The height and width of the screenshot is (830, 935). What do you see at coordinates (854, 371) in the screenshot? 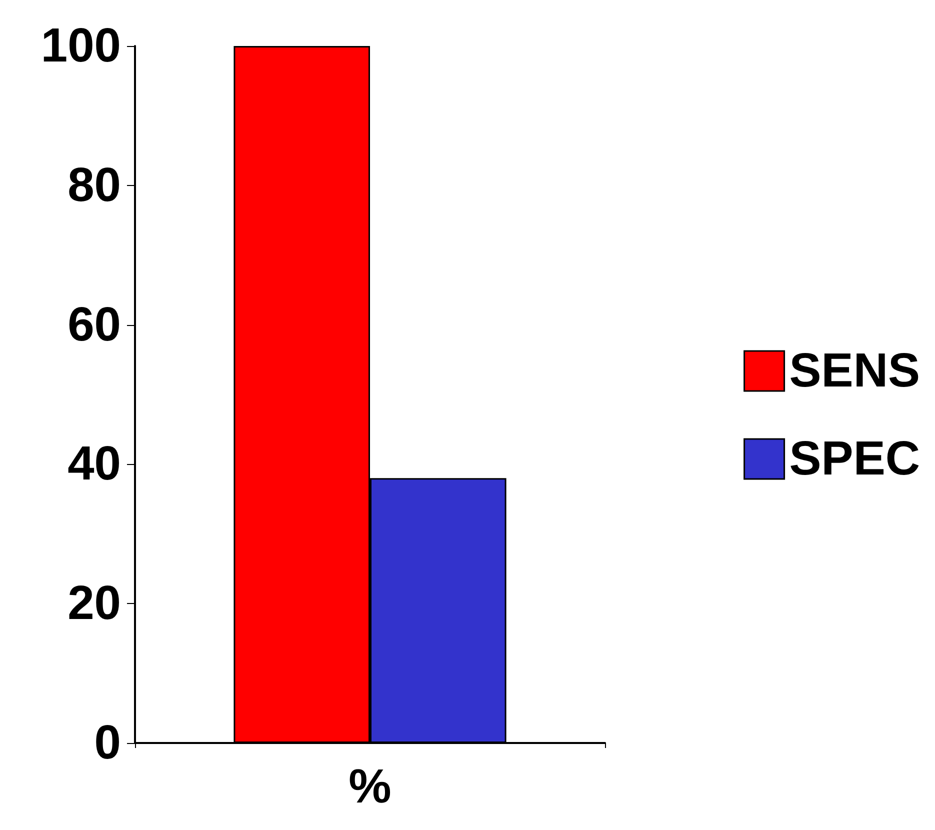
I see `legend-label: SENS` at bounding box center [854, 371].